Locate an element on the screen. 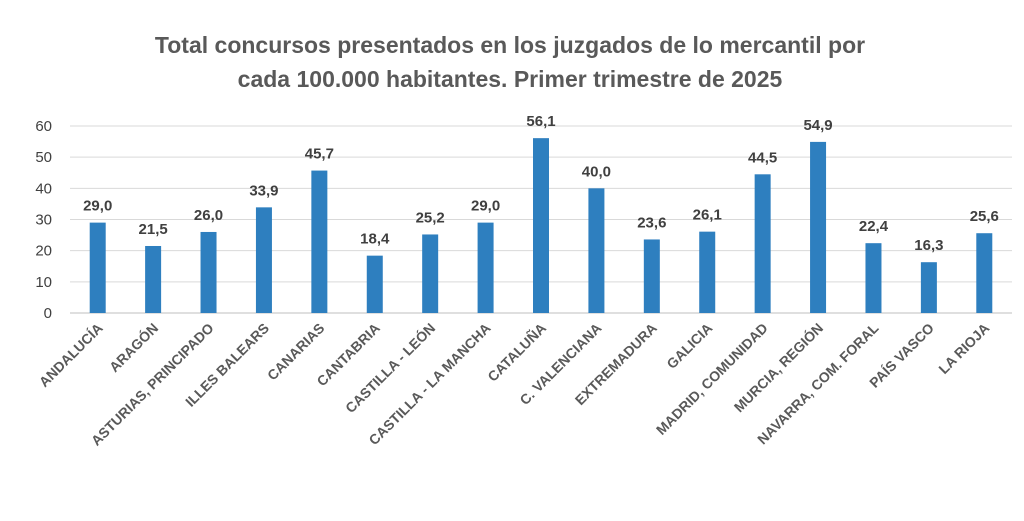  data-label: 33,9 is located at coordinates (263, 190).